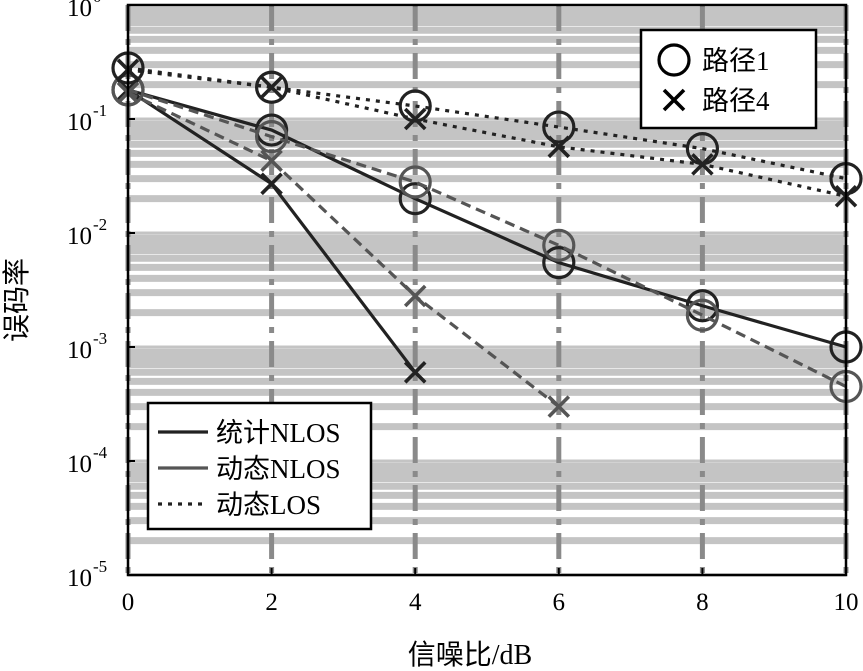  Describe the element at coordinates (415, 602) in the screenshot. I see `x-tick-label: 4` at that location.